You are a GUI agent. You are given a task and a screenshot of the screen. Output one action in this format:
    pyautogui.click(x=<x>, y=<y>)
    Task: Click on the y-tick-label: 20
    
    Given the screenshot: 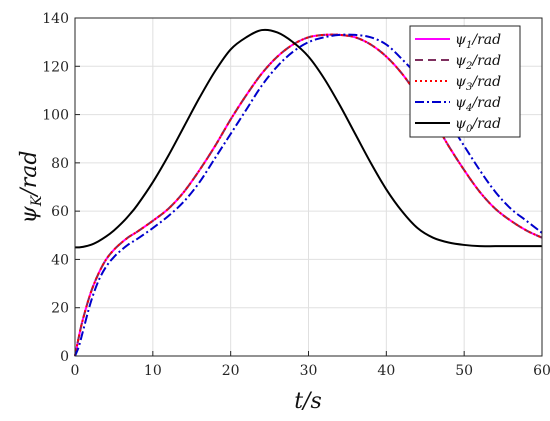 What is the action you would take?
    pyautogui.click(x=60, y=309)
    